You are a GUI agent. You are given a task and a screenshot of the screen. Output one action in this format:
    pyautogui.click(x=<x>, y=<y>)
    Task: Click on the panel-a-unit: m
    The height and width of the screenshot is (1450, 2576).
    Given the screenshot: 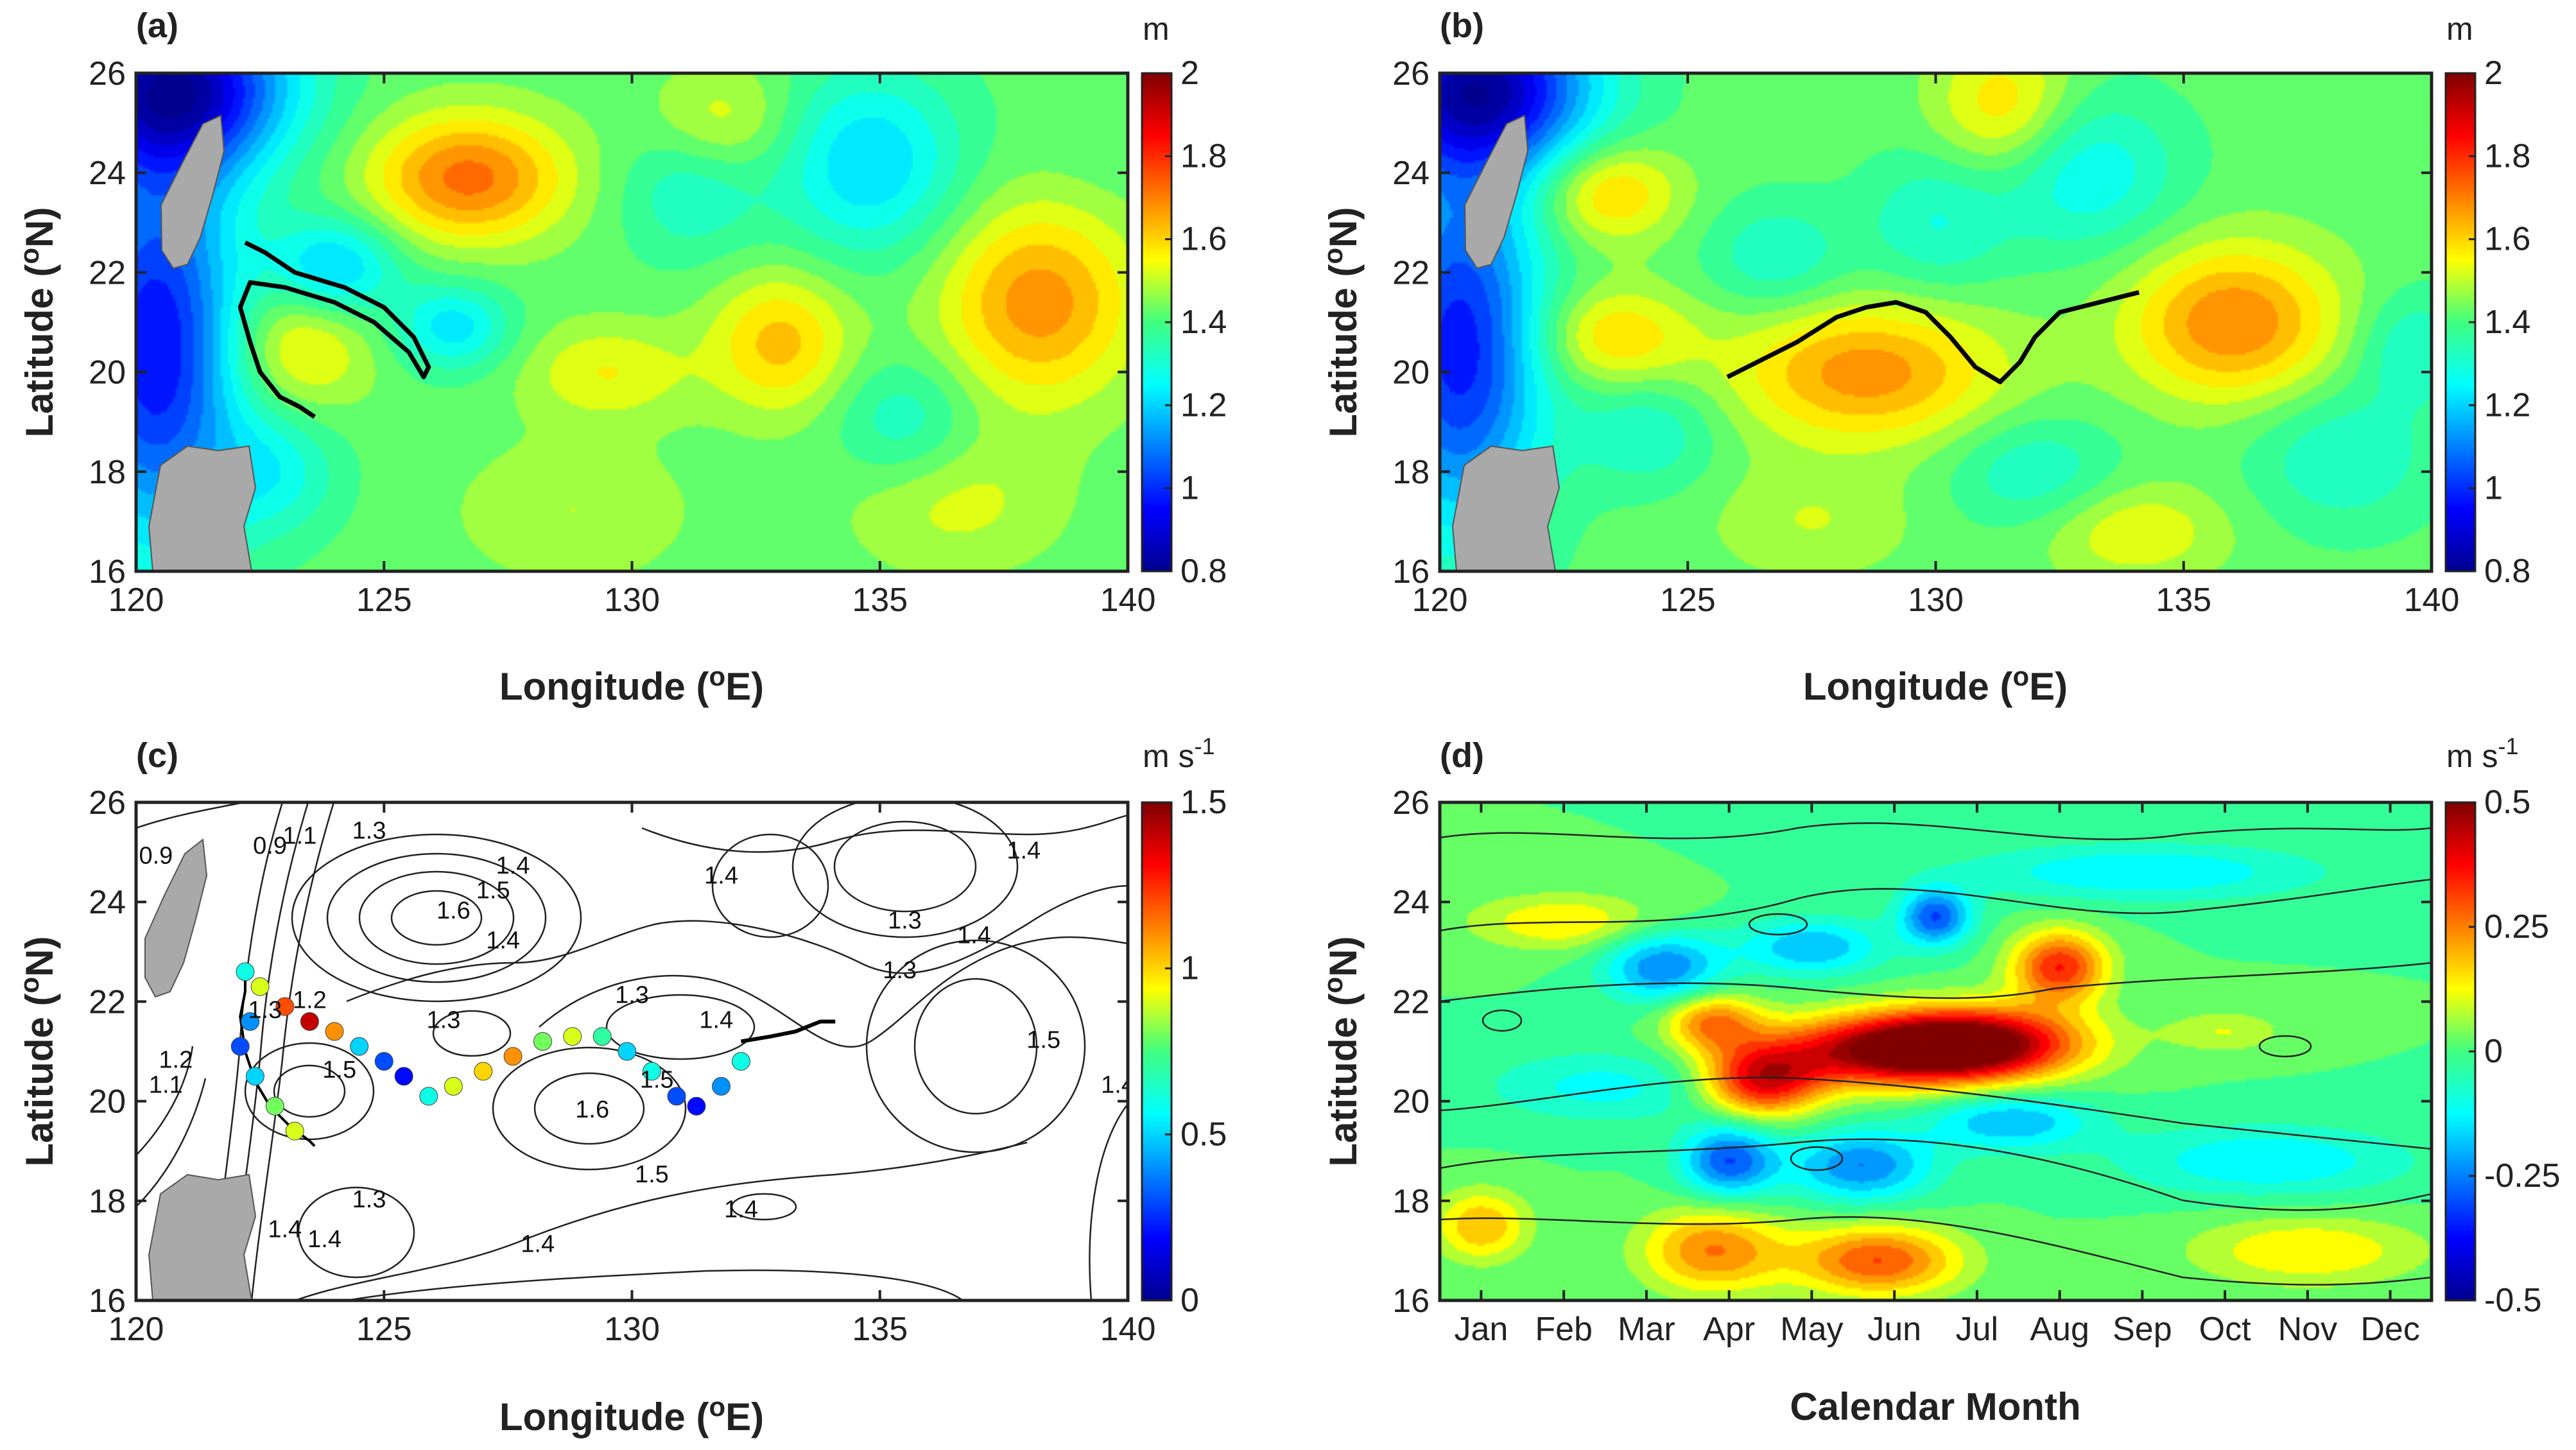 What is the action you would take?
    pyautogui.click(x=1157, y=29)
    